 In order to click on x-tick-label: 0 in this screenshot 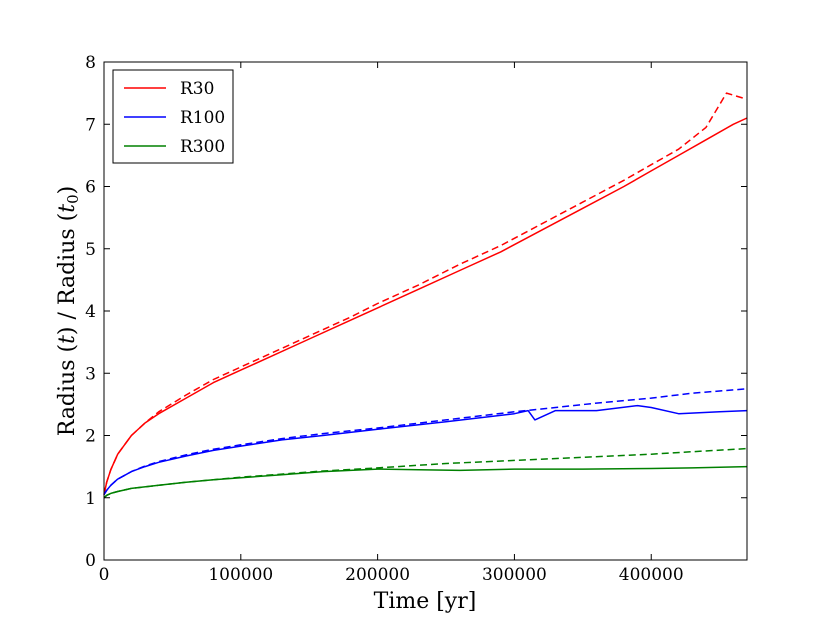, I will do `click(104, 575)`.